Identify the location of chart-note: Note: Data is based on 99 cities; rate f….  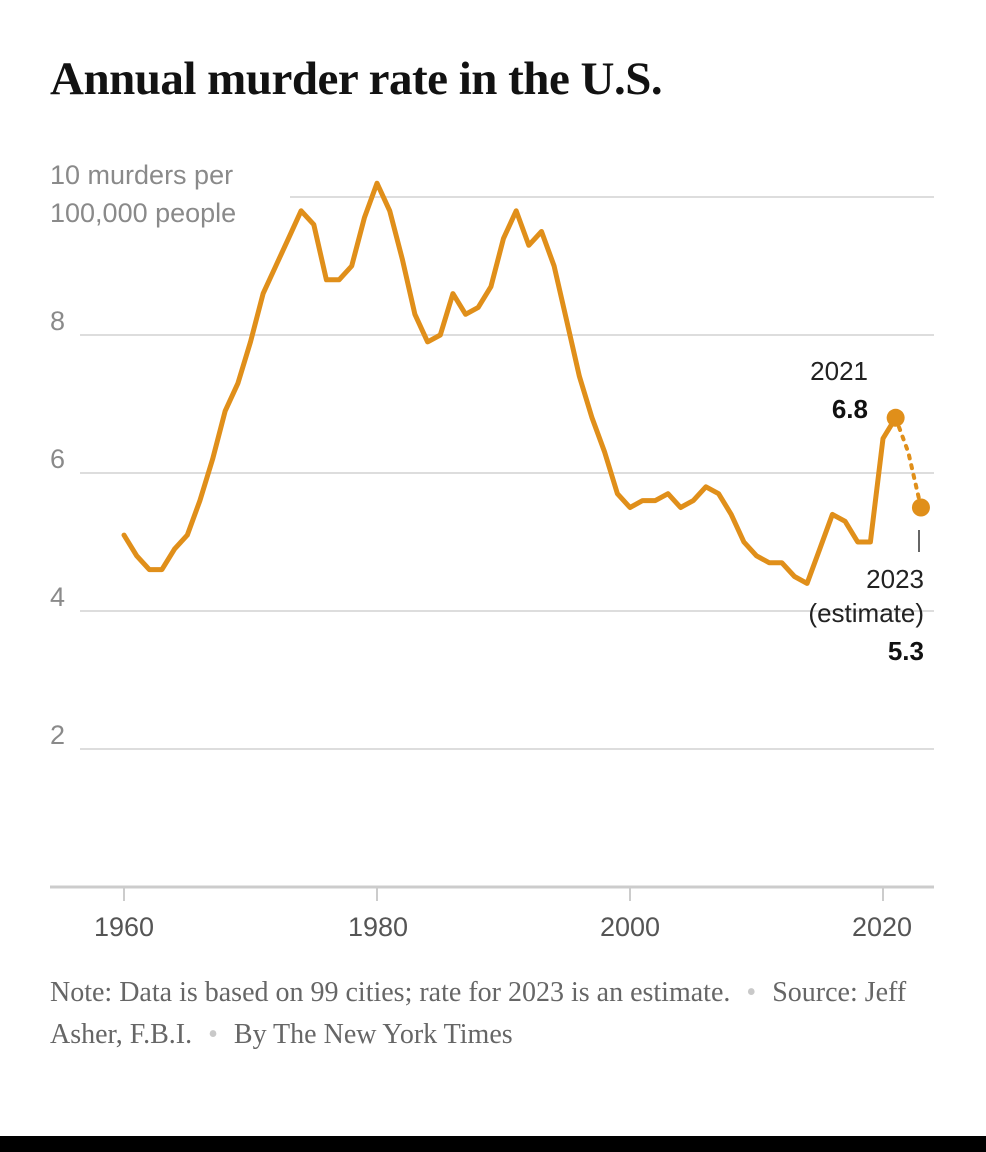
(480, 1014).